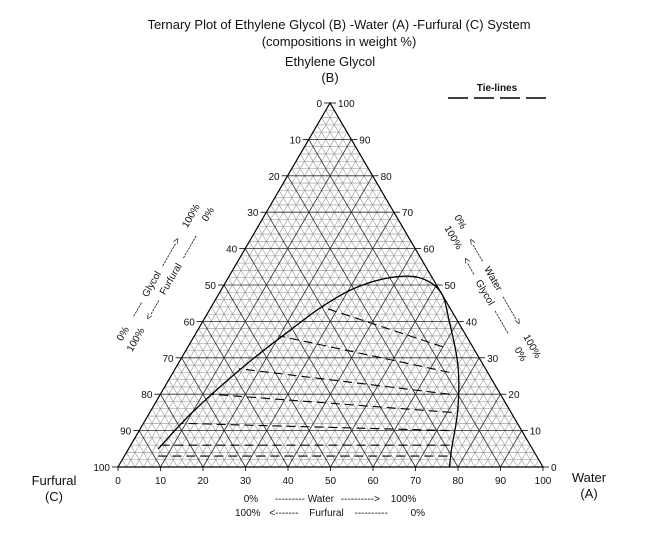  I want to click on legend: Tie-lines, so click(500, 91).